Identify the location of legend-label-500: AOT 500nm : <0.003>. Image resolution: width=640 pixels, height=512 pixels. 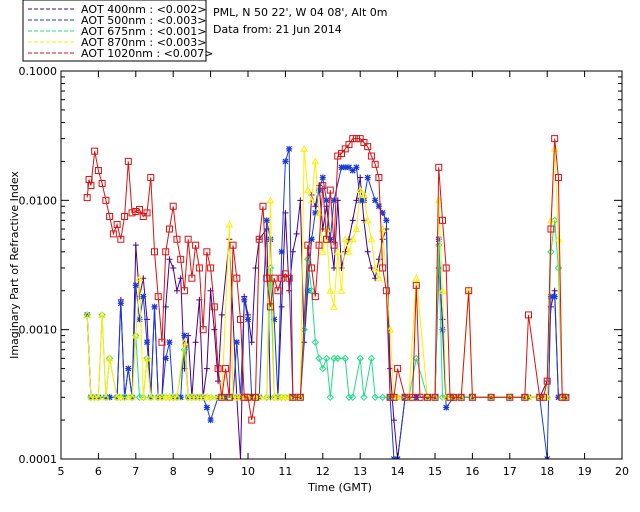
(144, 20).